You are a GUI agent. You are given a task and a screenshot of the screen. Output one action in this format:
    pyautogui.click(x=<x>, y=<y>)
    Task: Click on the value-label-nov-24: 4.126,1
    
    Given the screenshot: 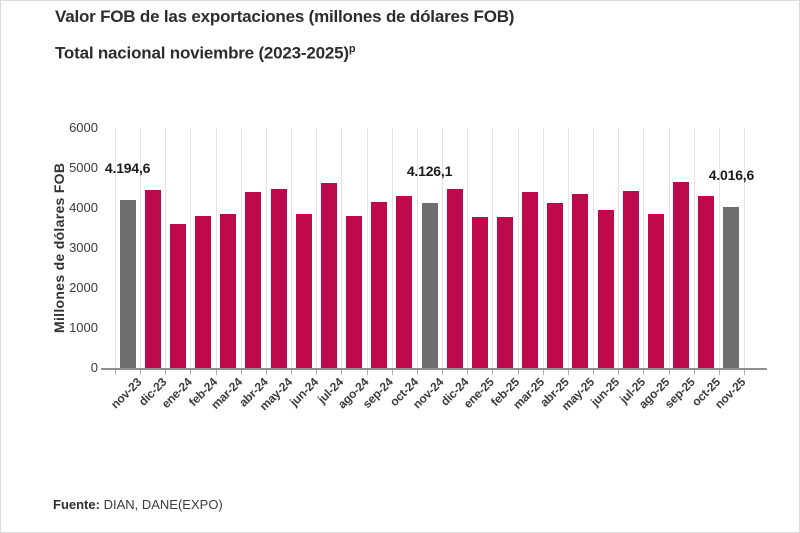 What is the action you would take?
    pyautogui.click(x=429, y=170)
    